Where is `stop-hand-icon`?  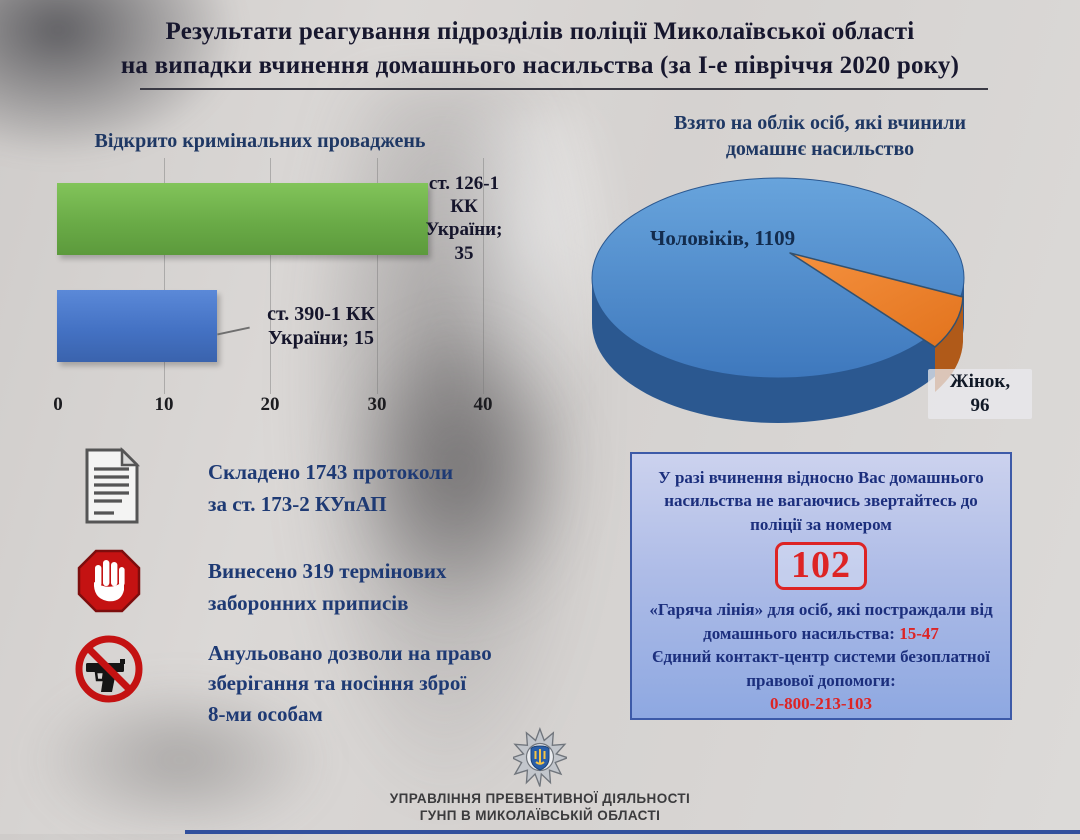
stop-hand-icon is located at coordinates (109, 581).